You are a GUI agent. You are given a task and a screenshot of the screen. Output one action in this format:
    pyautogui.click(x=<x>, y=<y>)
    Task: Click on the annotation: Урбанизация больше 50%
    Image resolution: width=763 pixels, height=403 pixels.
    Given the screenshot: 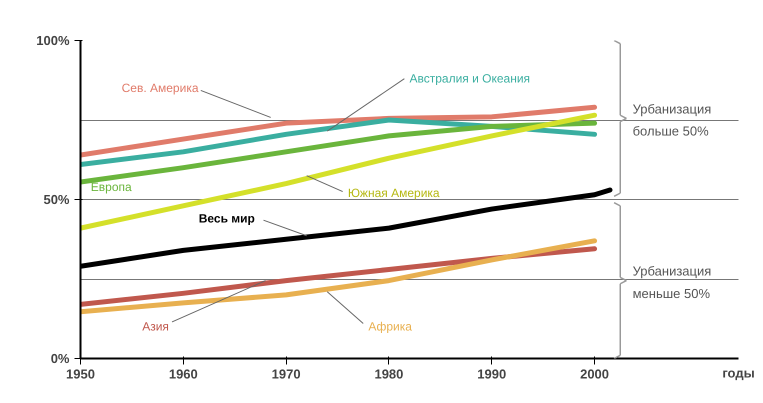 What is the action you would take?
    pyautogui.click(x=672, y=120)
    